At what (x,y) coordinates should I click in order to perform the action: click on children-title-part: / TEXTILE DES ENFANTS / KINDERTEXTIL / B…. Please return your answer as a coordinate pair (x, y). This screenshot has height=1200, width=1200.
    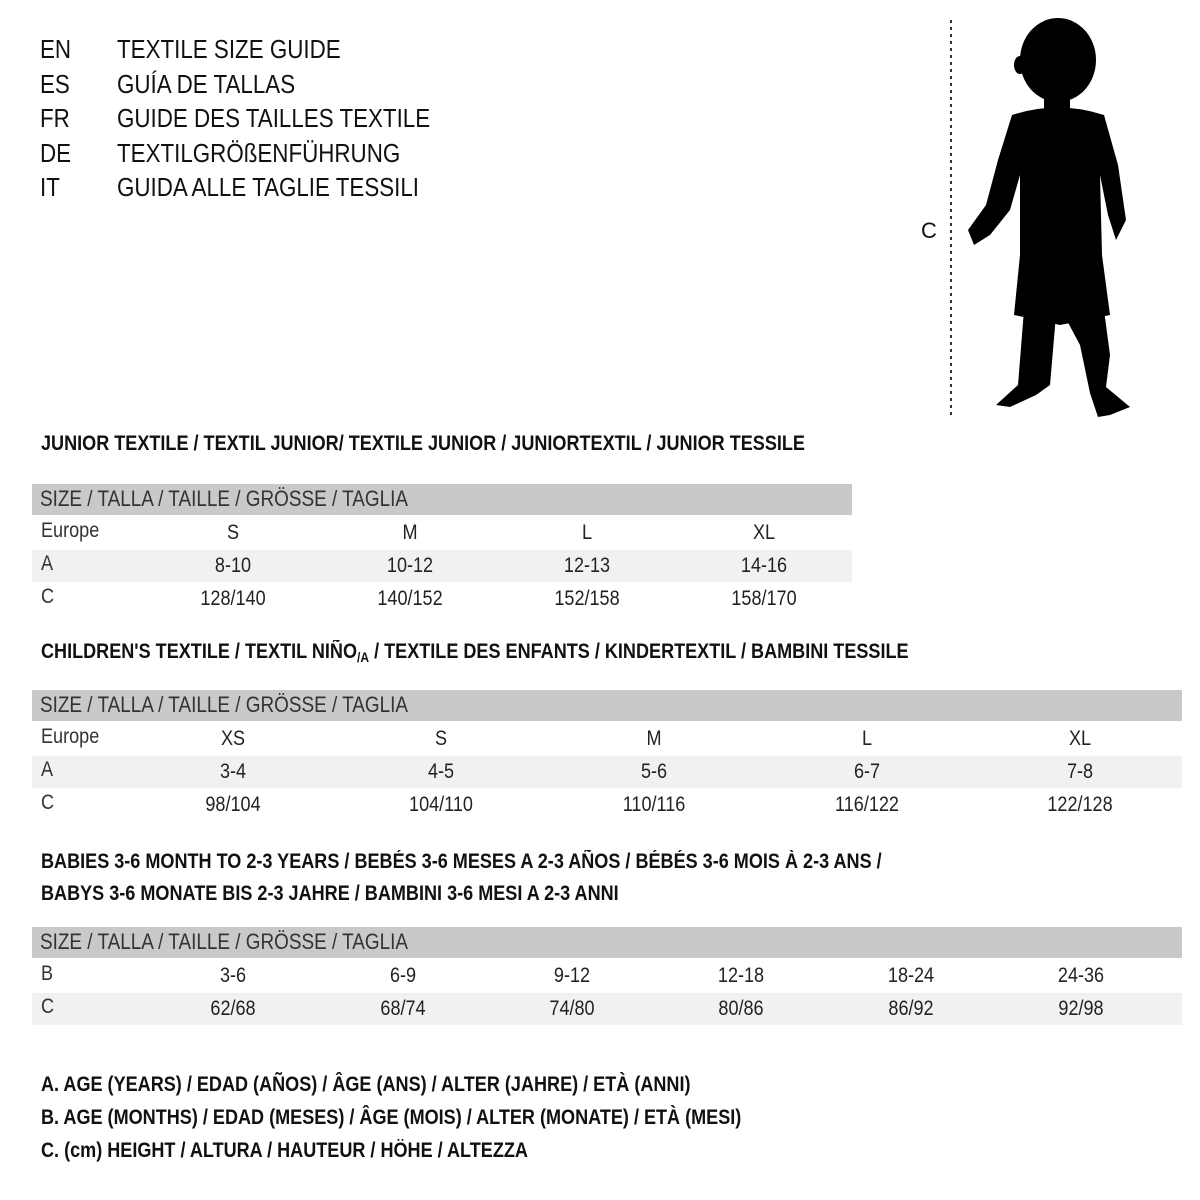
    Looking at the image, I should click on (639, 651).